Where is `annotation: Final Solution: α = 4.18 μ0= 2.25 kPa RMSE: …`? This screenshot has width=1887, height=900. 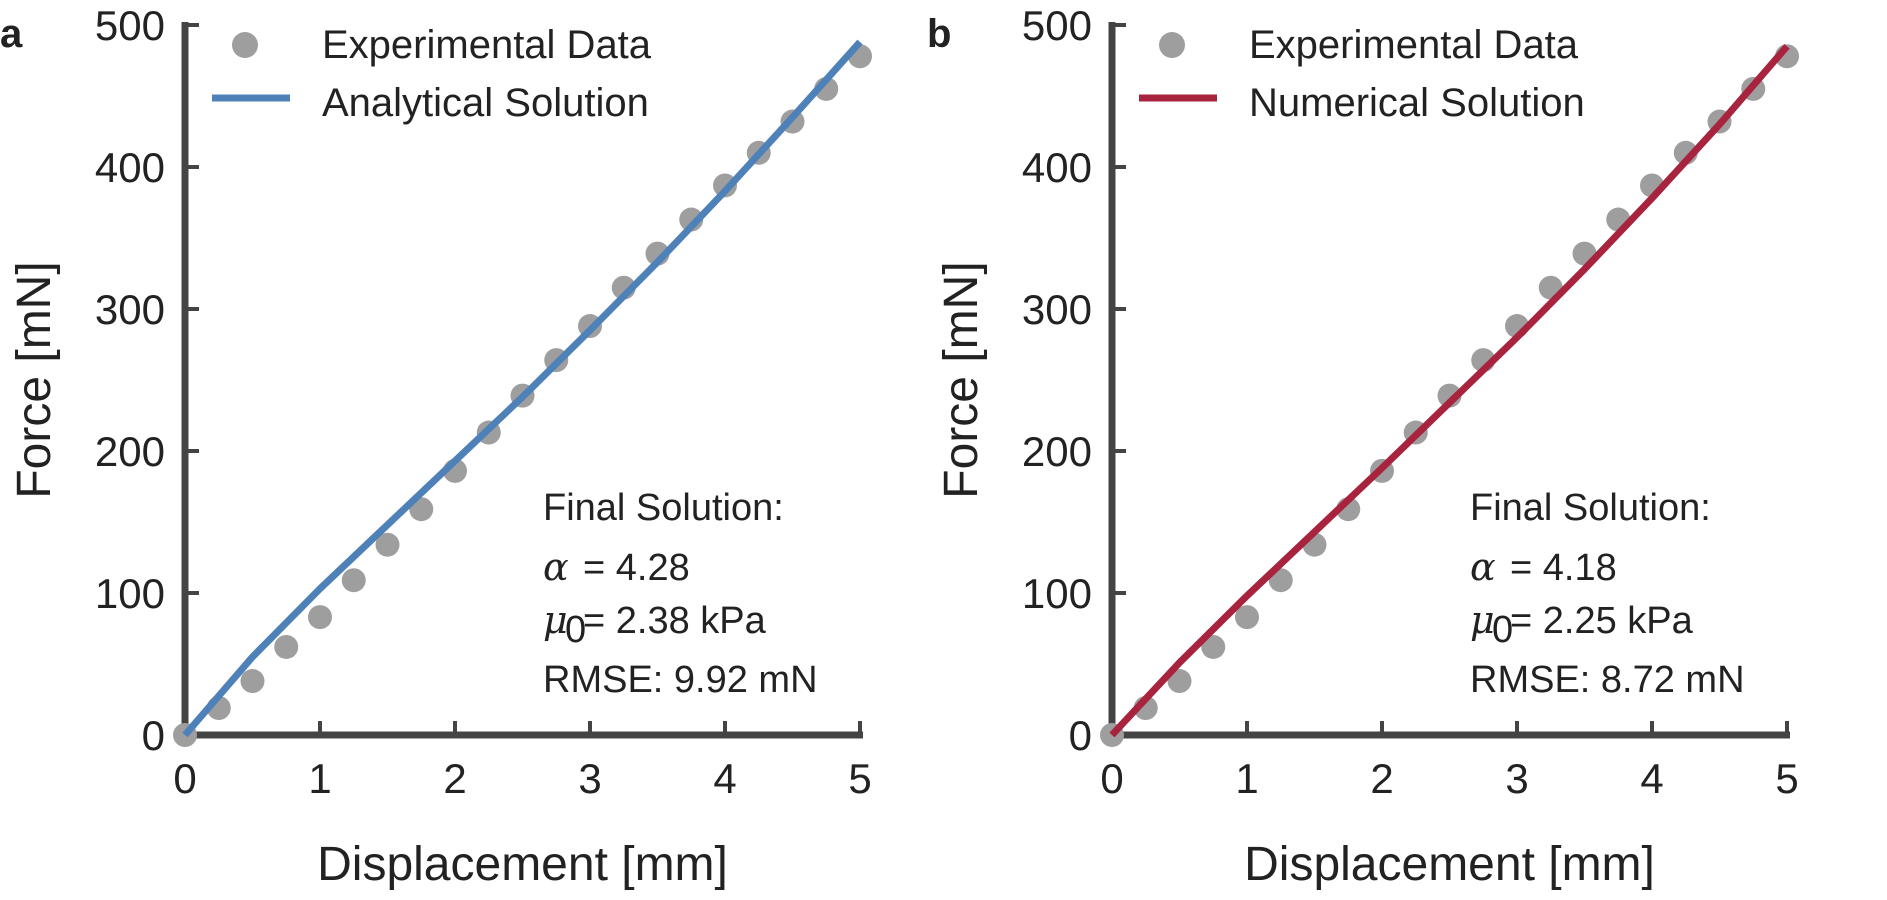
annotation: Final Solution: α = 4.18 μ0= 2.25 kPa RMSE: … is located at coordinates (1607, 594).